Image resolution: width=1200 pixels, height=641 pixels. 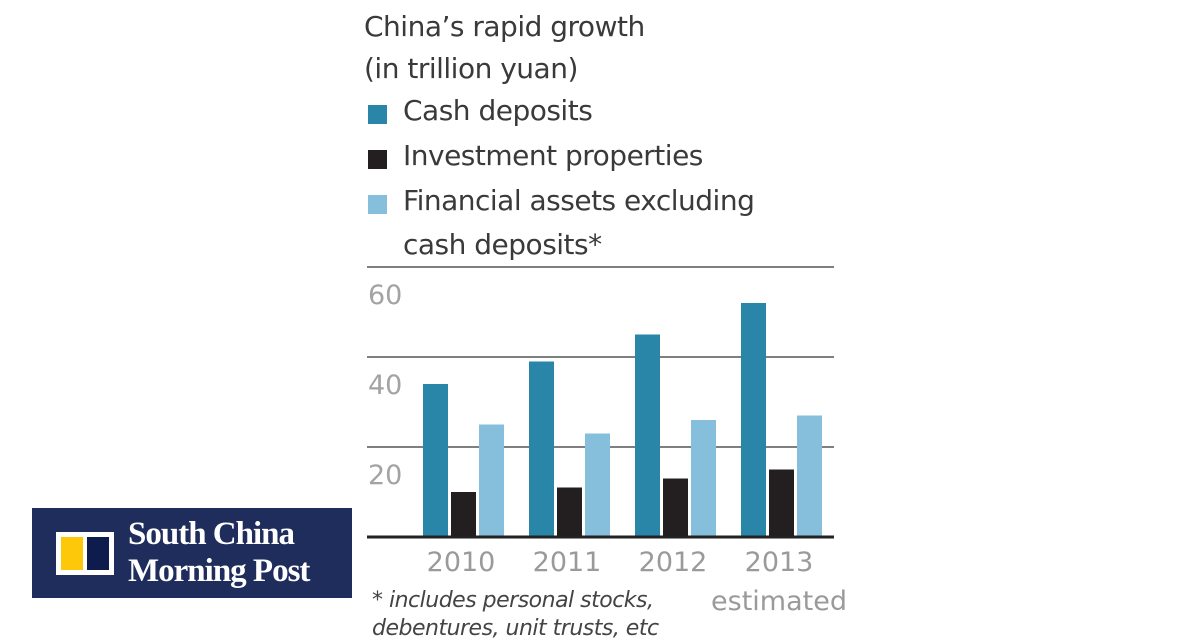 I want to click on x-tick-label: 2011, so click(x=567, y=562).